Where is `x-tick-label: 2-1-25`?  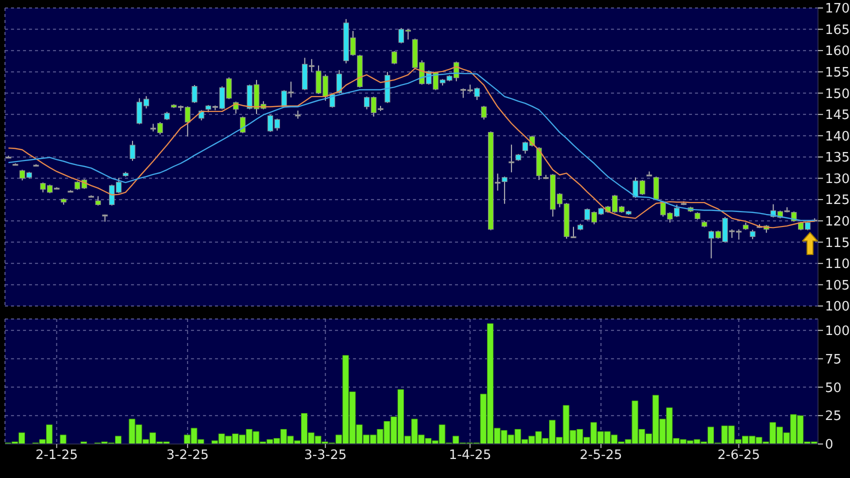
x-tick-label: 2-1-25 is located at coordinates (56, 456).